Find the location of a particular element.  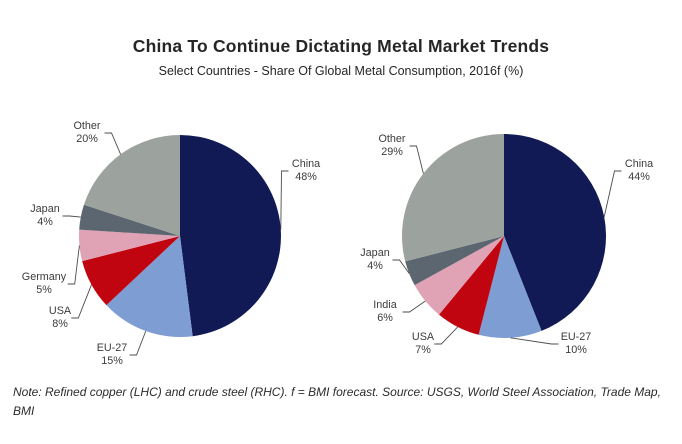

slice-label-value: 7% is located at coordinates (423, 350).